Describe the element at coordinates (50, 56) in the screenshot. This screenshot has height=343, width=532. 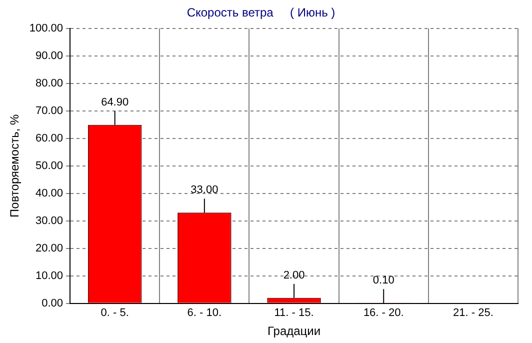
I see `y-tick-label: 90.00` at that location.